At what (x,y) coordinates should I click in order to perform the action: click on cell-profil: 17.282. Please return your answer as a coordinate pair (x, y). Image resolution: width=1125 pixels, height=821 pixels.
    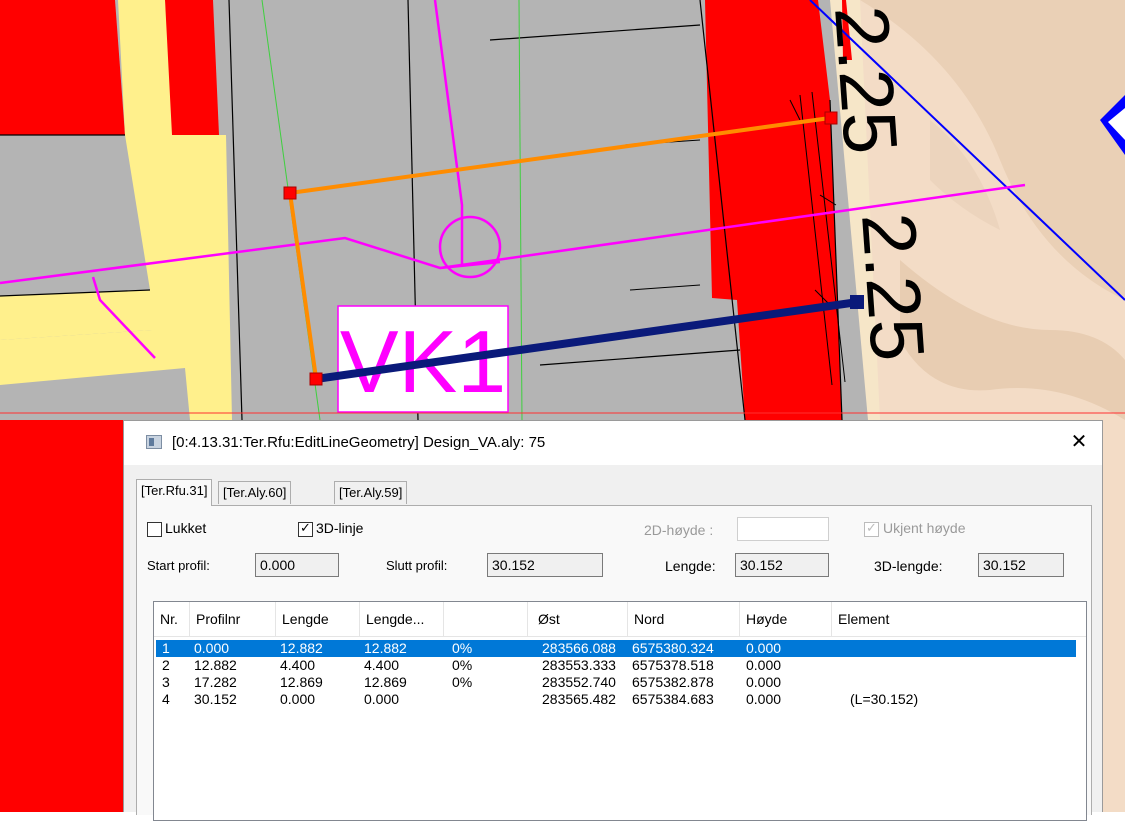
    Looking at the image, I should click on (215, 682).